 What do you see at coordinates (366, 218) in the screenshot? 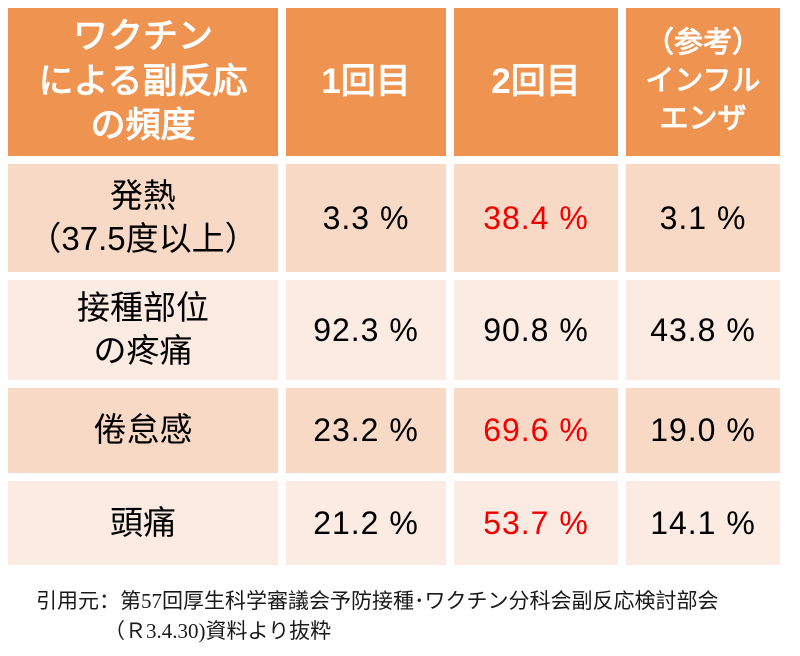
I see `fever-dose1-value: 3.3 %` at bounding box center [366, 218].